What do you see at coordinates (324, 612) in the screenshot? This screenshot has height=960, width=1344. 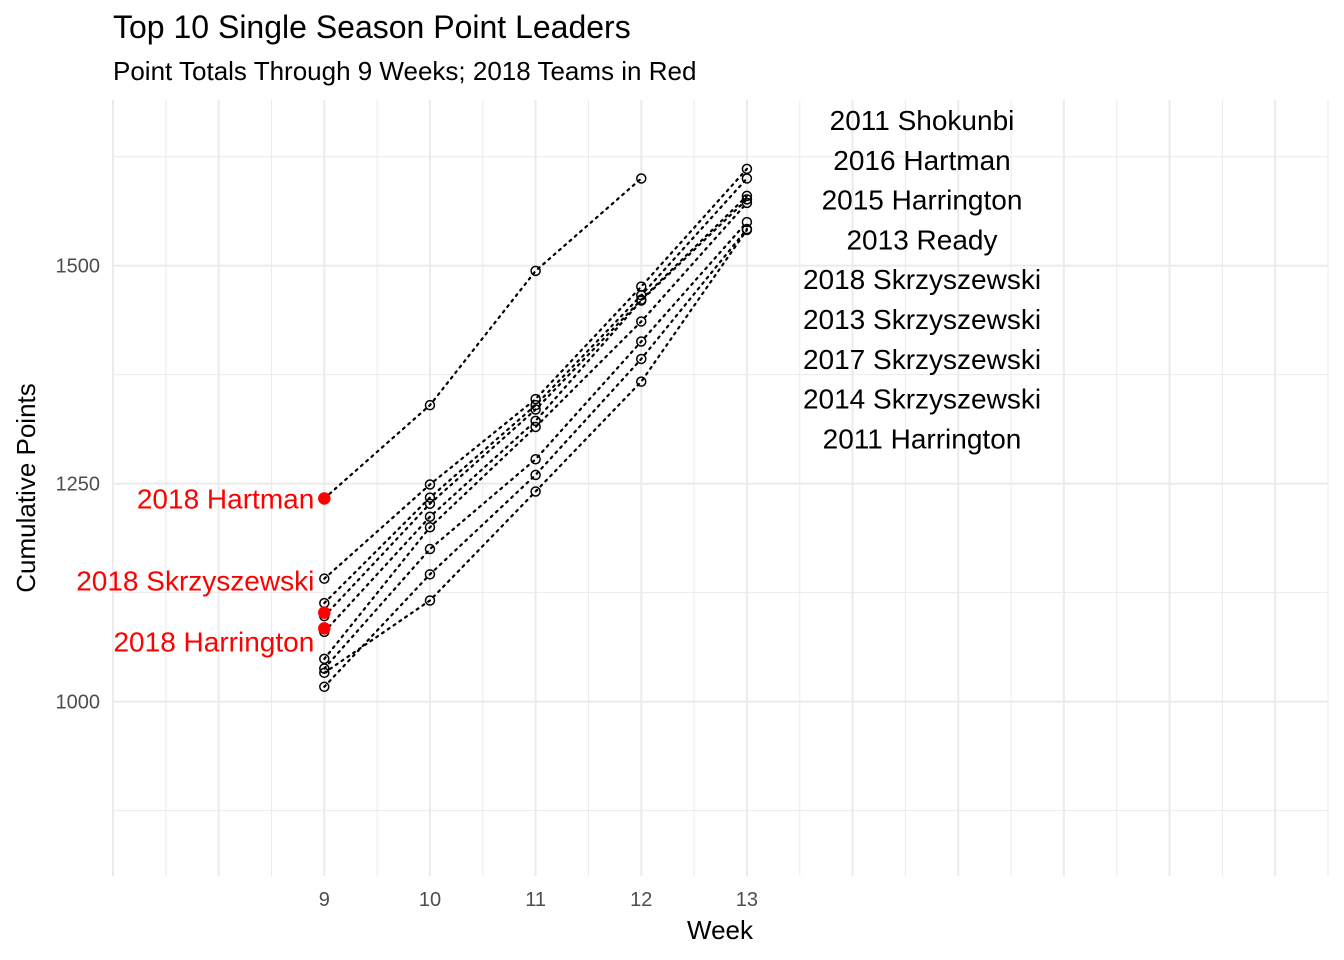 I see `data-point-2018-skrzyszewski` at bounding box center [324, 612].